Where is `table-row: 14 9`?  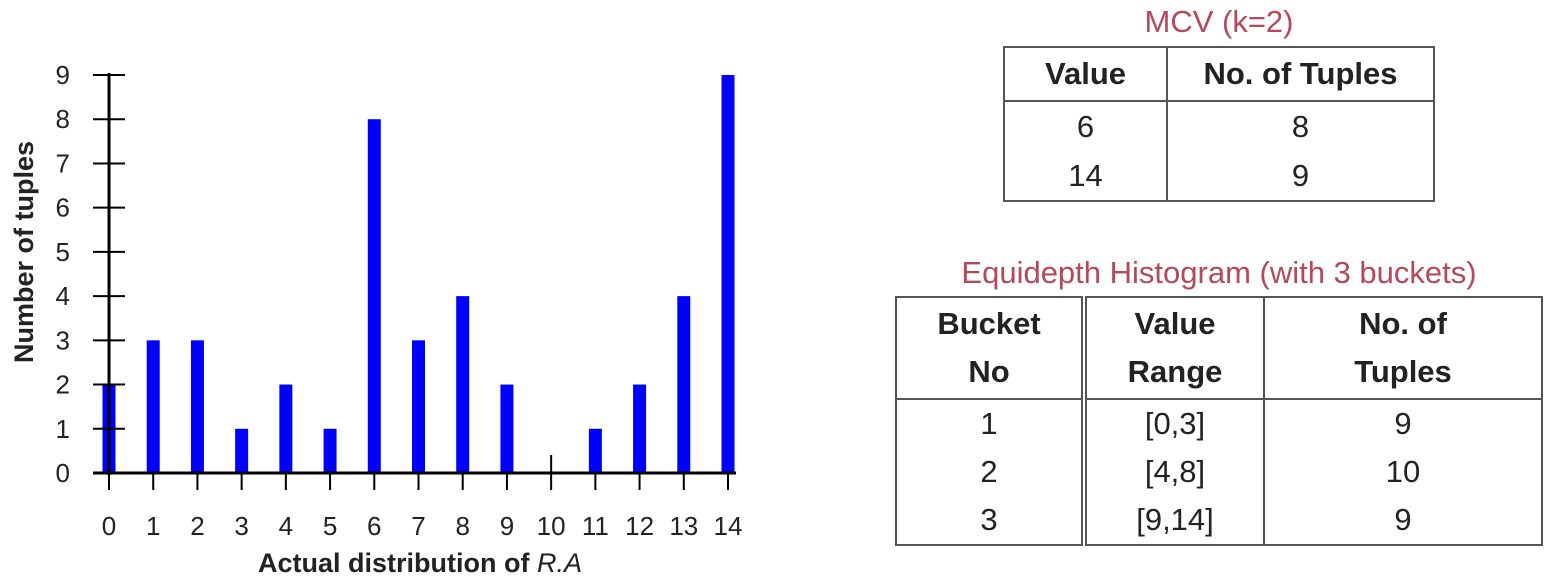
table-row: 14 9 is located at coordinates (1219, 176).